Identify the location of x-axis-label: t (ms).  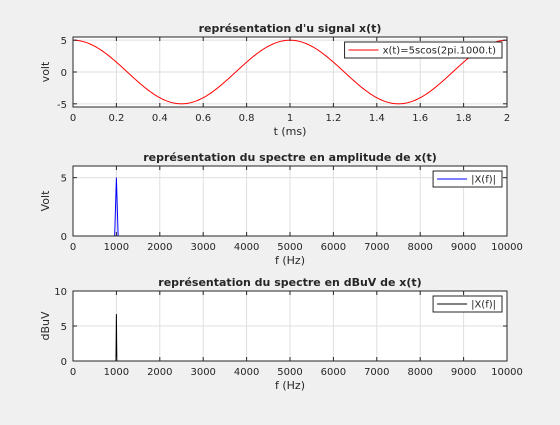
(290, 131).